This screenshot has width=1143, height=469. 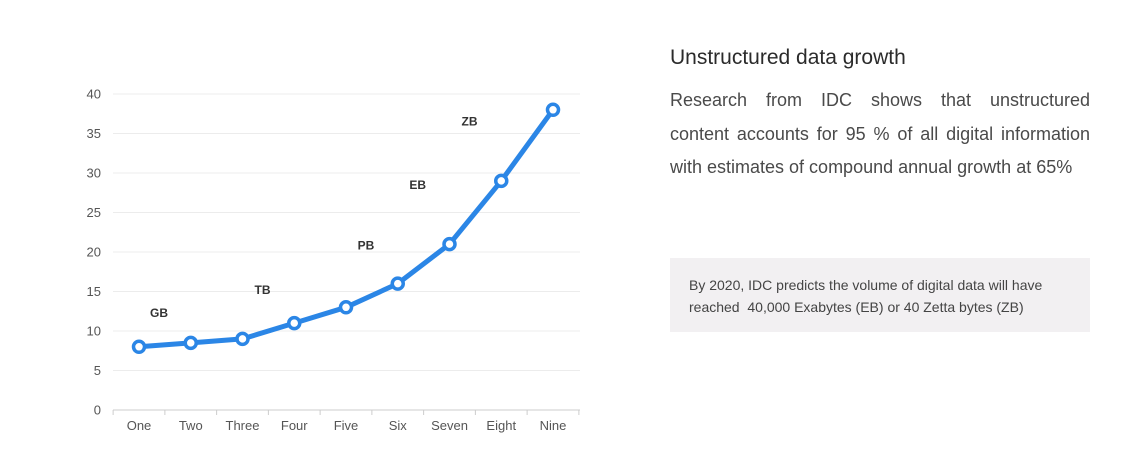 I want to click on unit-annotation: TB, so click(x=263, y=290).